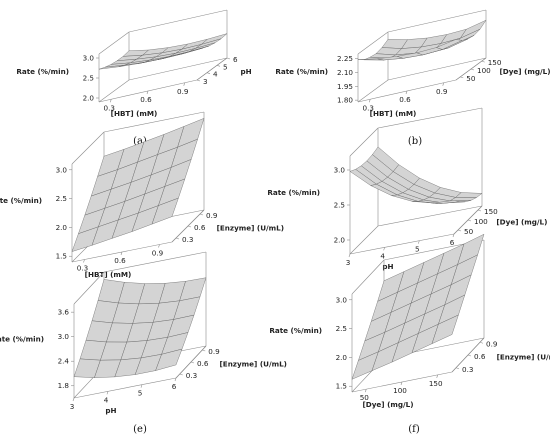  I want to click on y-axis-label: [Dye] (mg/L), so click(521, 222).